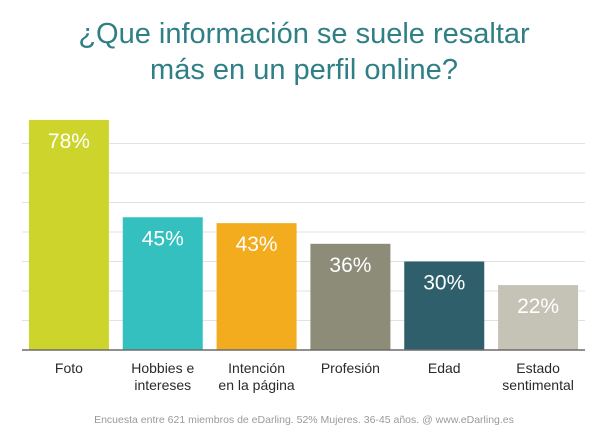  I want to click on bar-value-label-0: 78%, so click(69, 141).